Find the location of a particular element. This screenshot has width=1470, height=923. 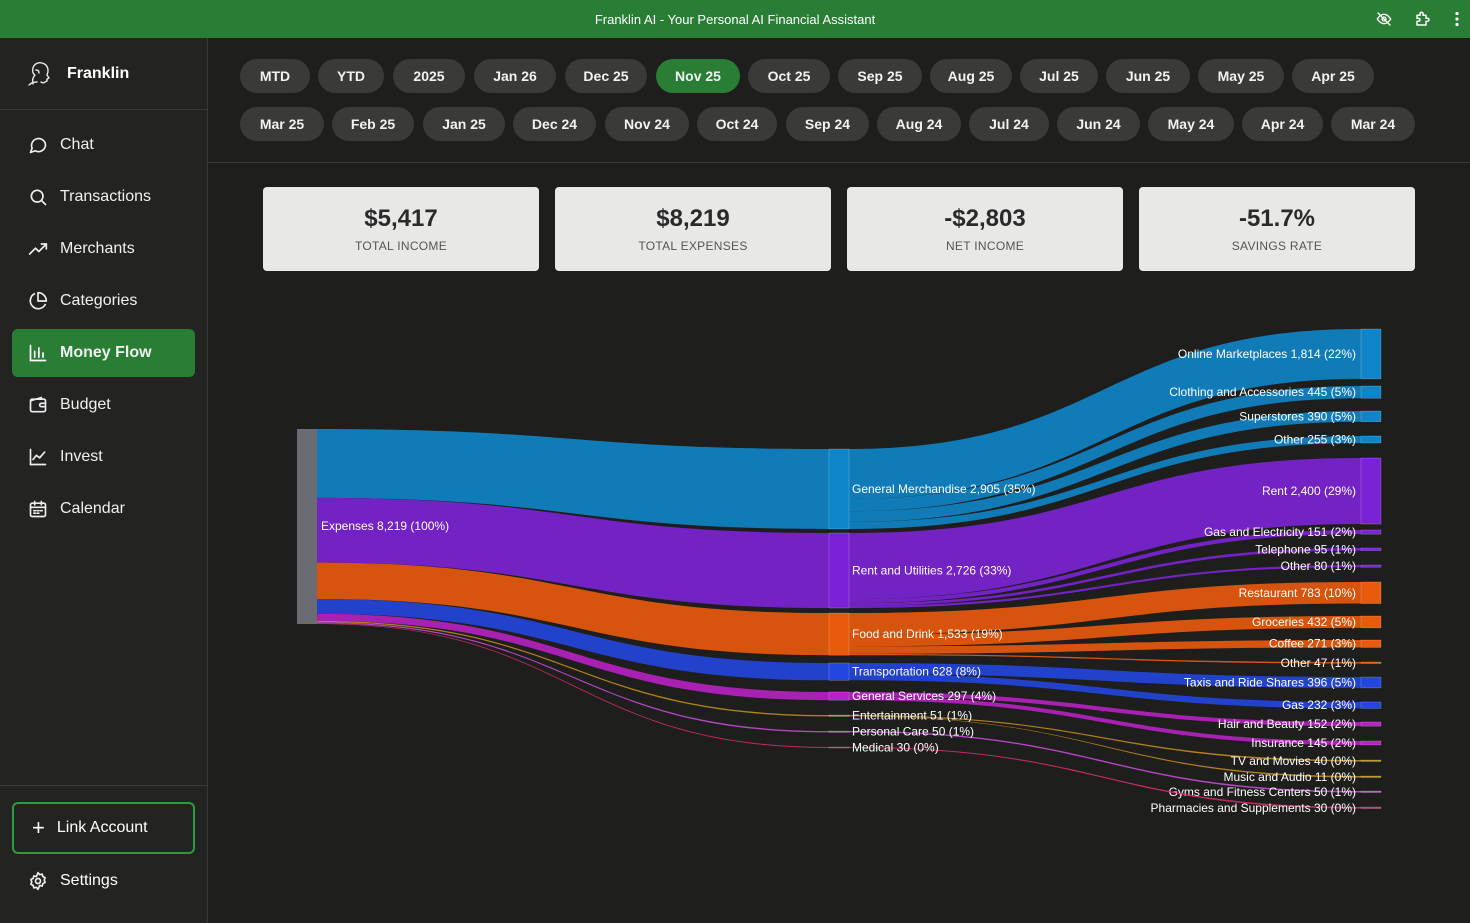

link-account-button: + Link Account is located at coordinates (103, 828).